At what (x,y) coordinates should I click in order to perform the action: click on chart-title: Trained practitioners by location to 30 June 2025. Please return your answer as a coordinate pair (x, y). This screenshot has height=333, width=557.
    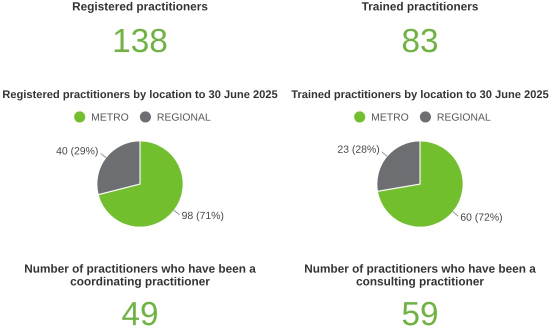
    Looking at the image, I should click on (419, 95).